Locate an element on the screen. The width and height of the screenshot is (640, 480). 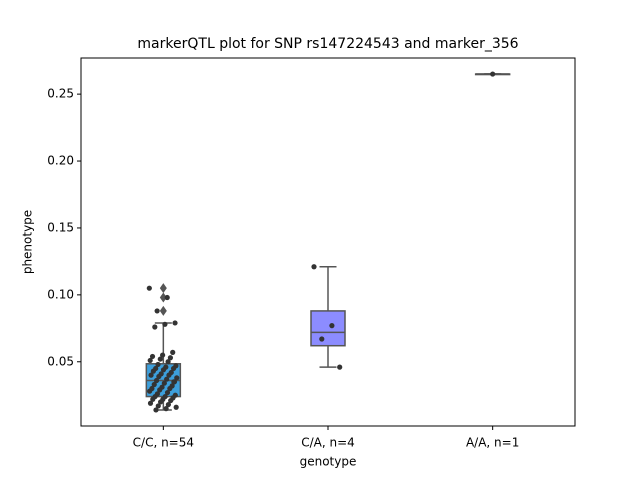
x-tick-label: C/C, n=54 is located at coordinates (163, 443).